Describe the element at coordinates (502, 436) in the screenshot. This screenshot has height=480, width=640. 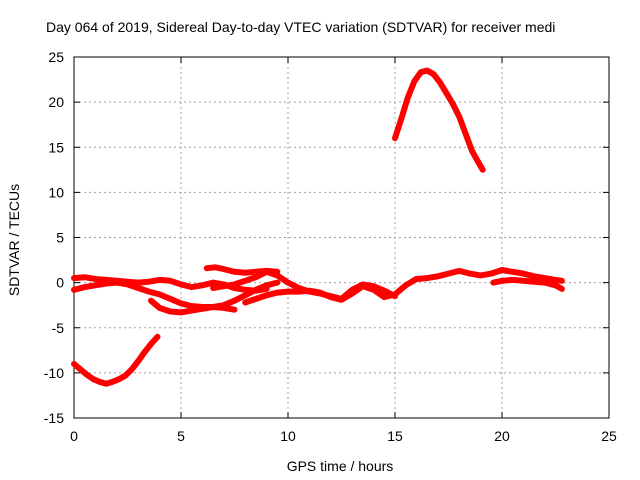
I see `x-tick-label: 20` at that location.